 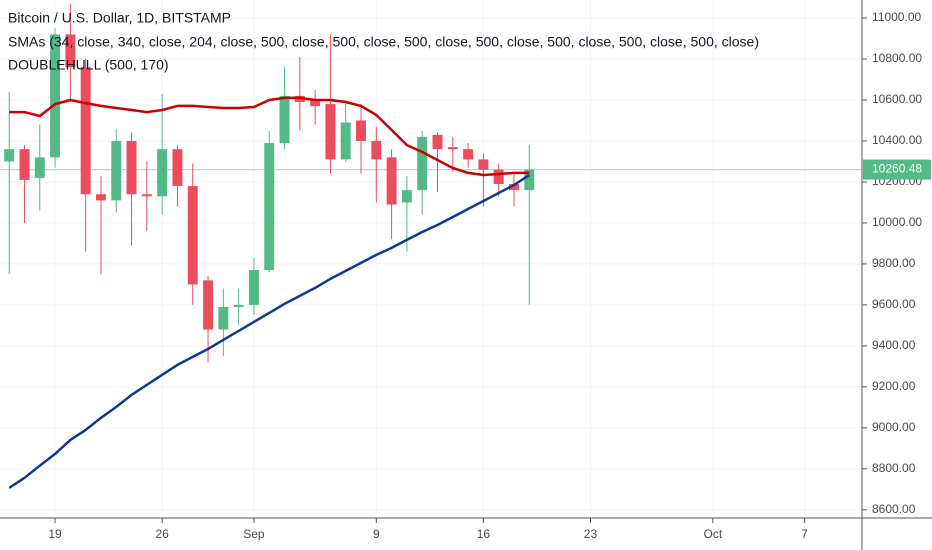 What do you see at coordinates (376, 534) in the screenshot?
I see `x-tick-label: 9` at bounding box center [376, 534].